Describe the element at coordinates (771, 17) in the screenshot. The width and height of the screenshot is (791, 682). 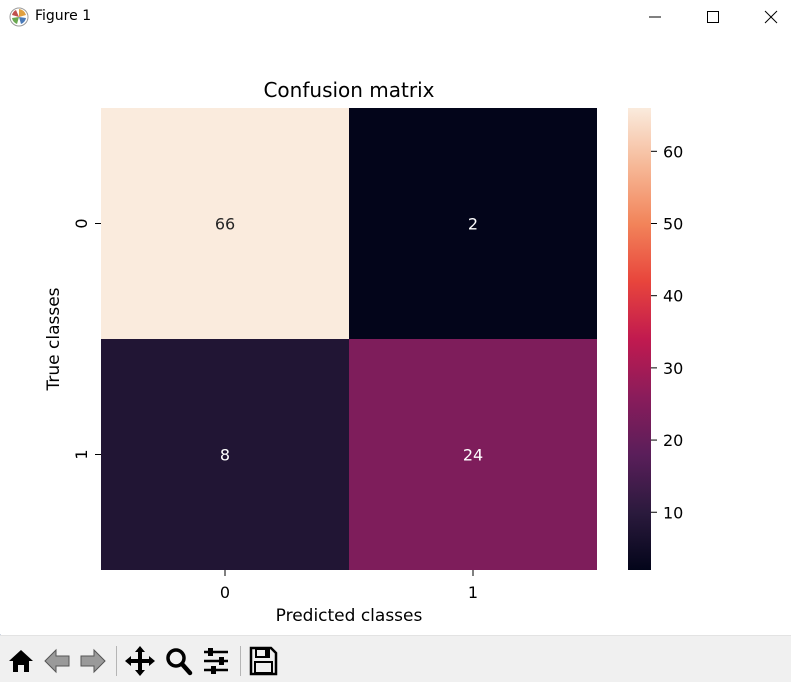
I see `close-icon` at that location.